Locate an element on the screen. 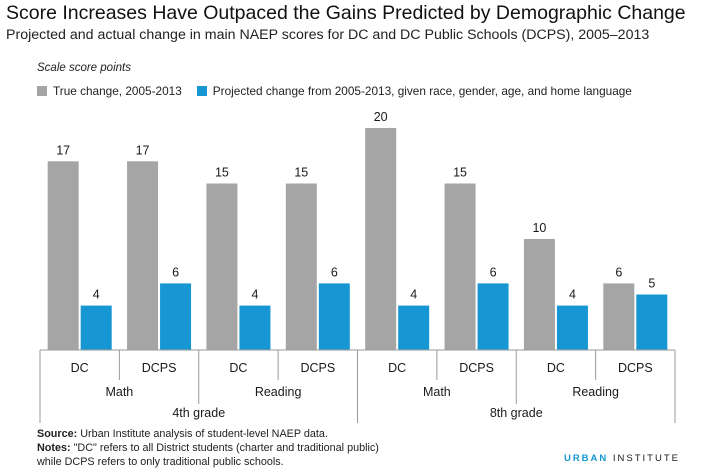 The width and height of the screenshot is (710, 473). x-label-subject-1: Reading is located at coordinates (278, 392).